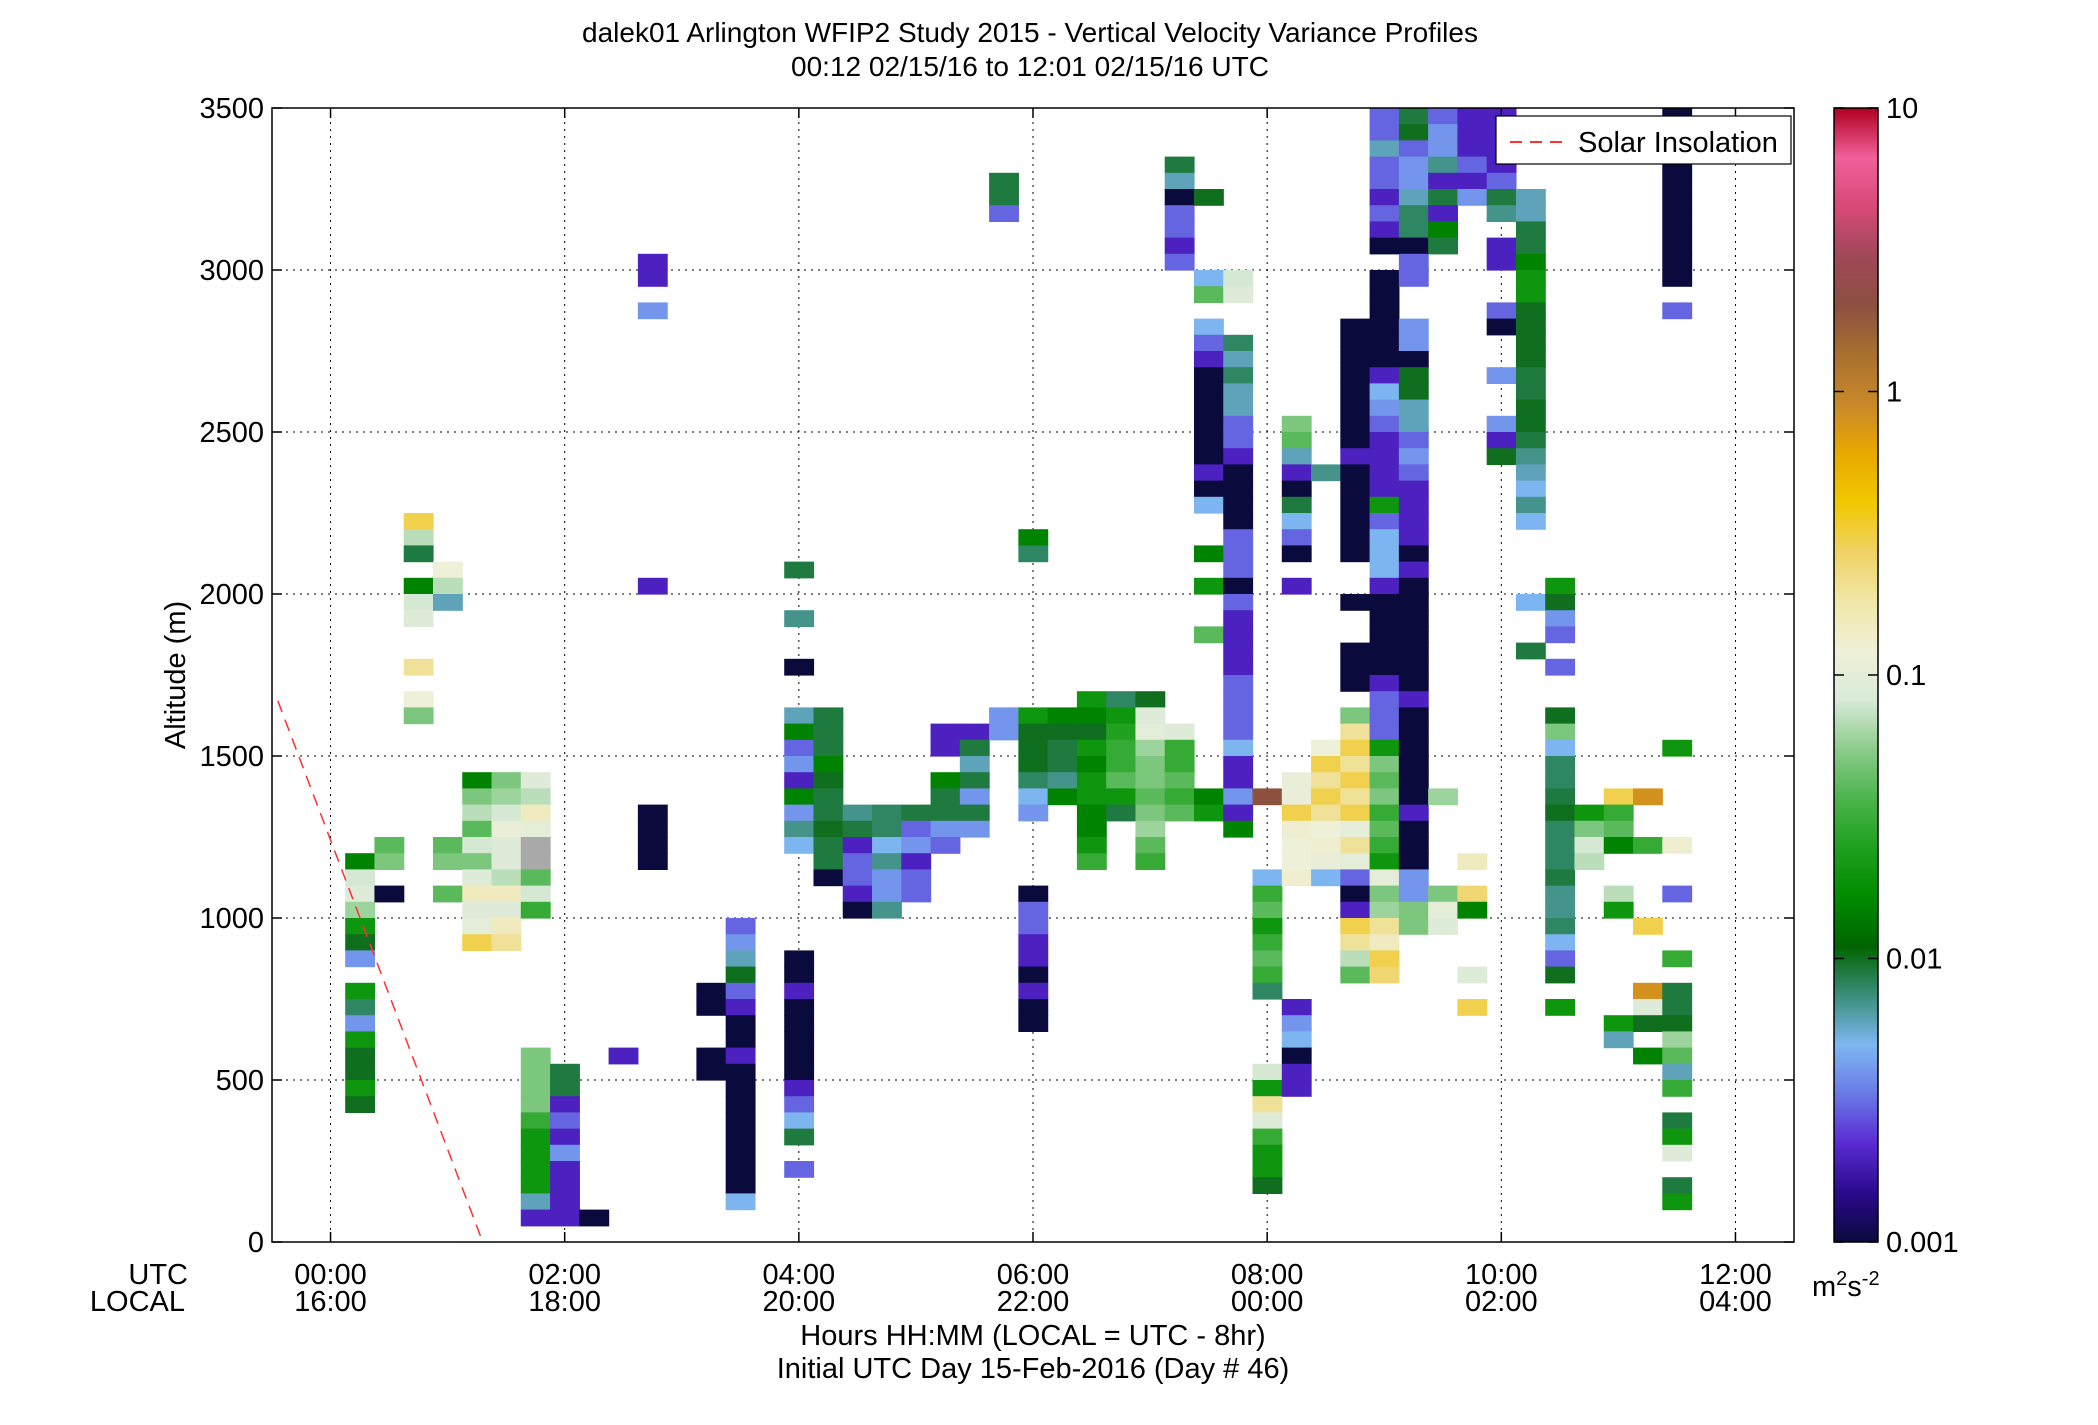 The height and width of the screenshot is (1425, 2098). Describe the element at coordinates (158, 1275) in the screenshot. I see `utc-row-label: UTC` at that location.